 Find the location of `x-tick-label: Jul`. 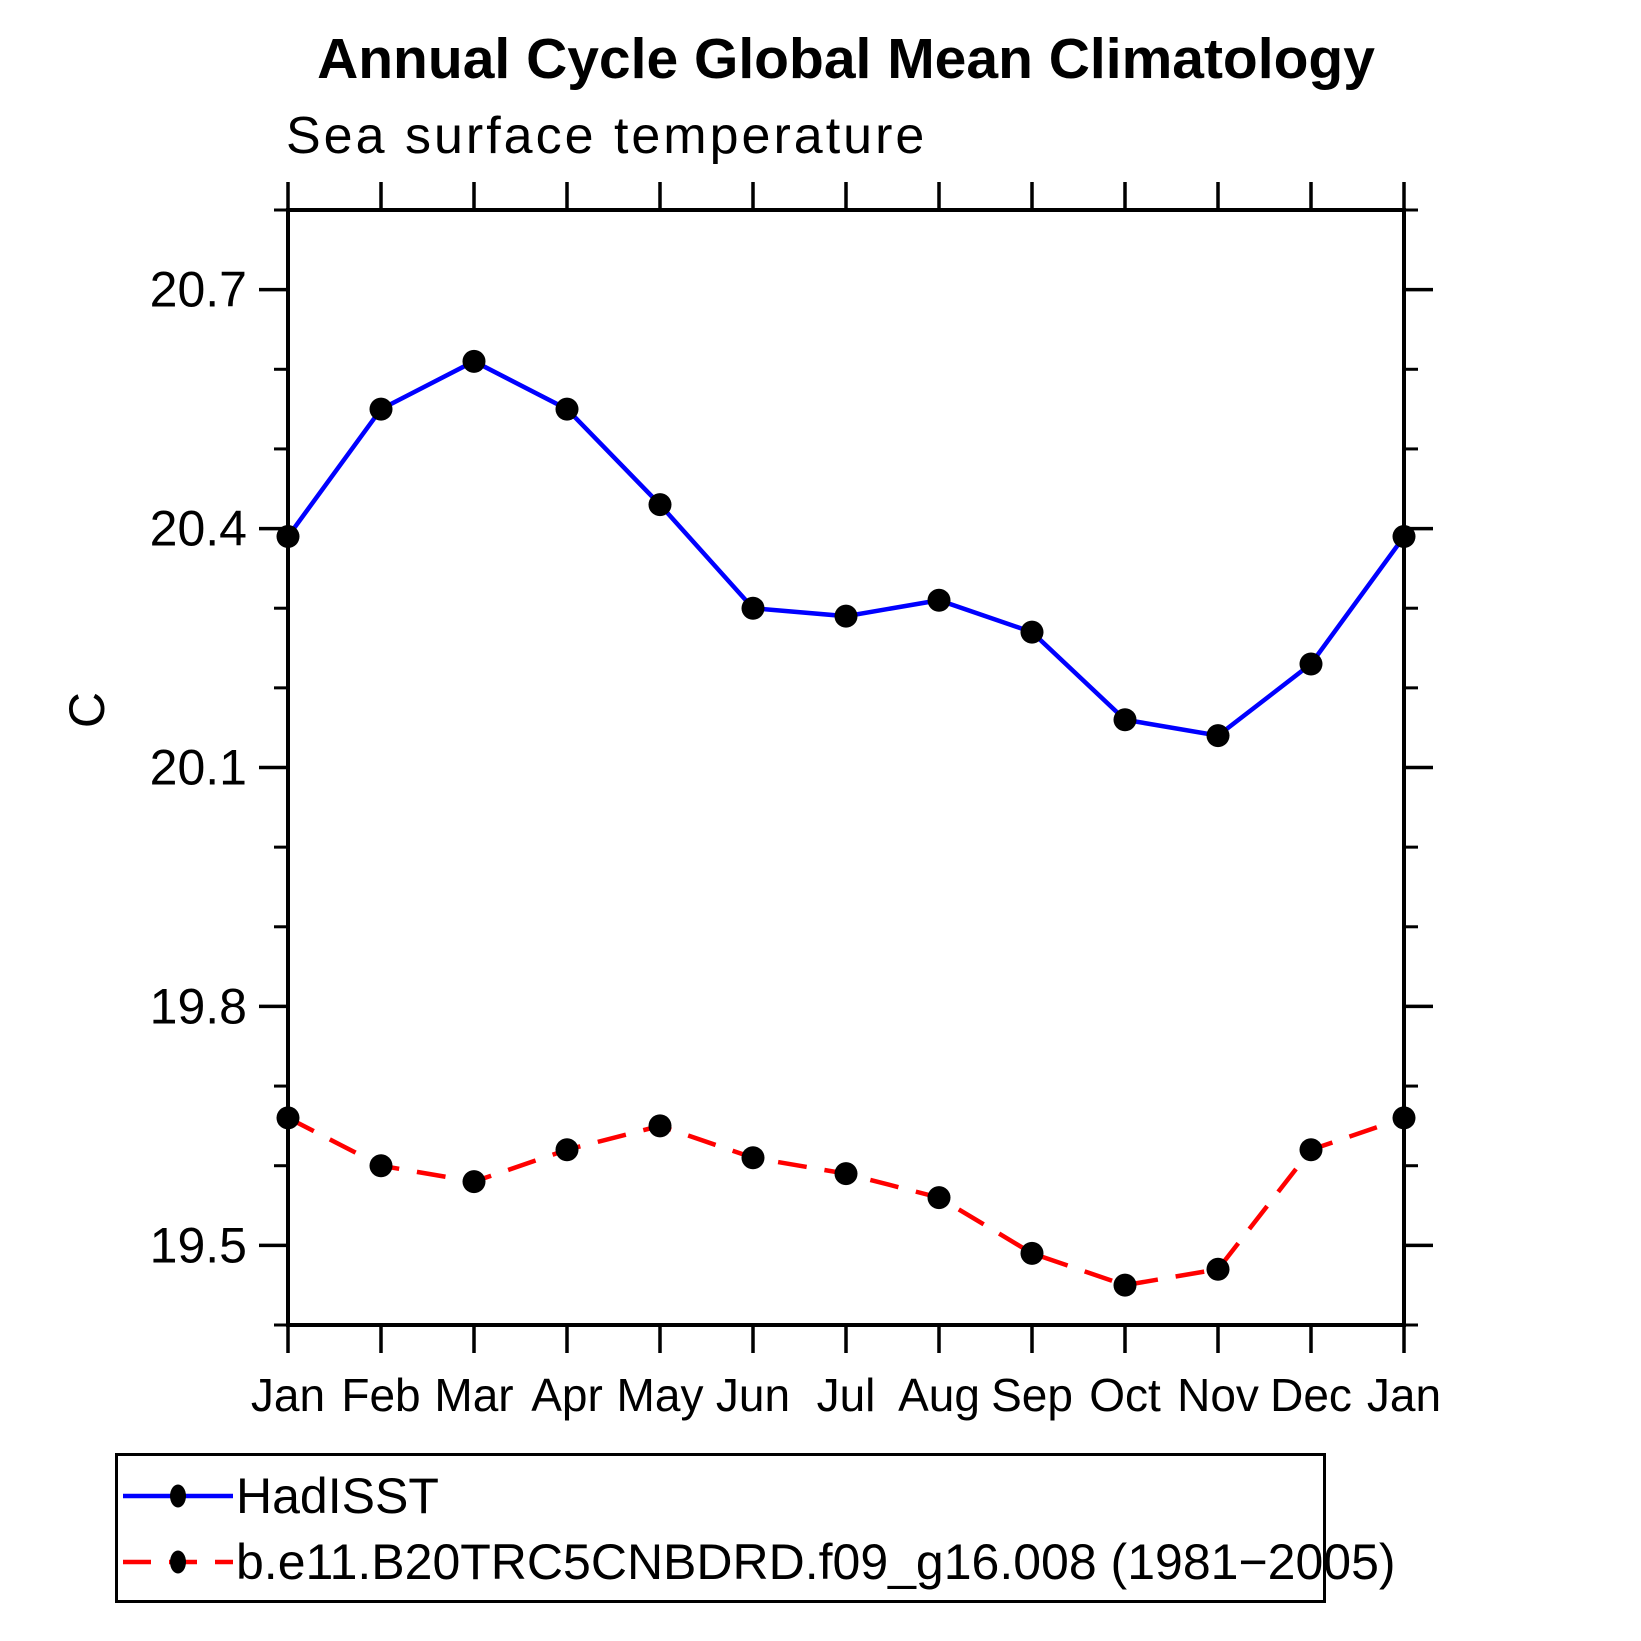

x-tick-label: Jul is located at coordinates (846, 1395).